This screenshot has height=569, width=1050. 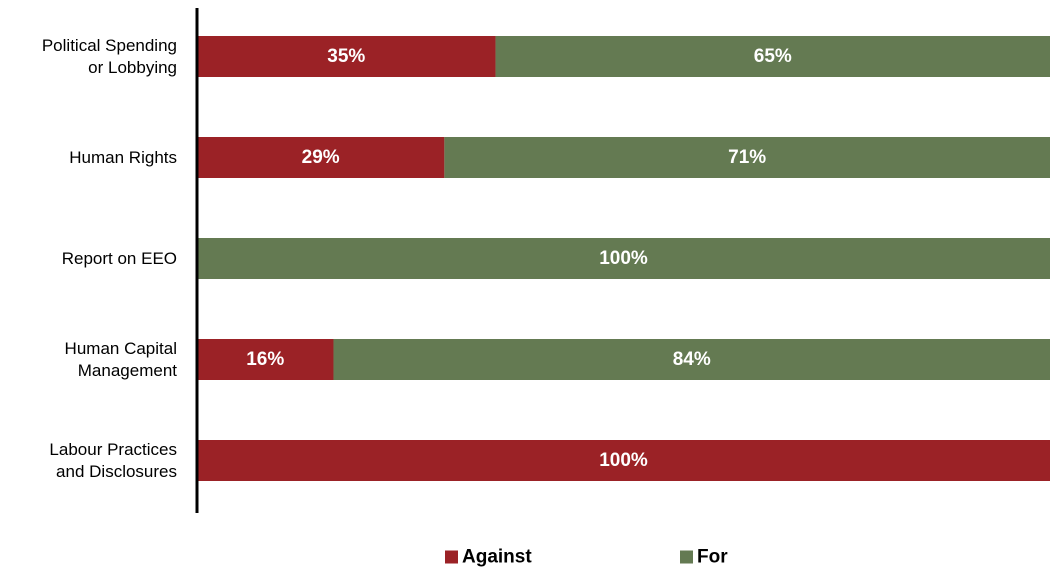 I want to click on data-label: 65%, so click(x=773, y=56).